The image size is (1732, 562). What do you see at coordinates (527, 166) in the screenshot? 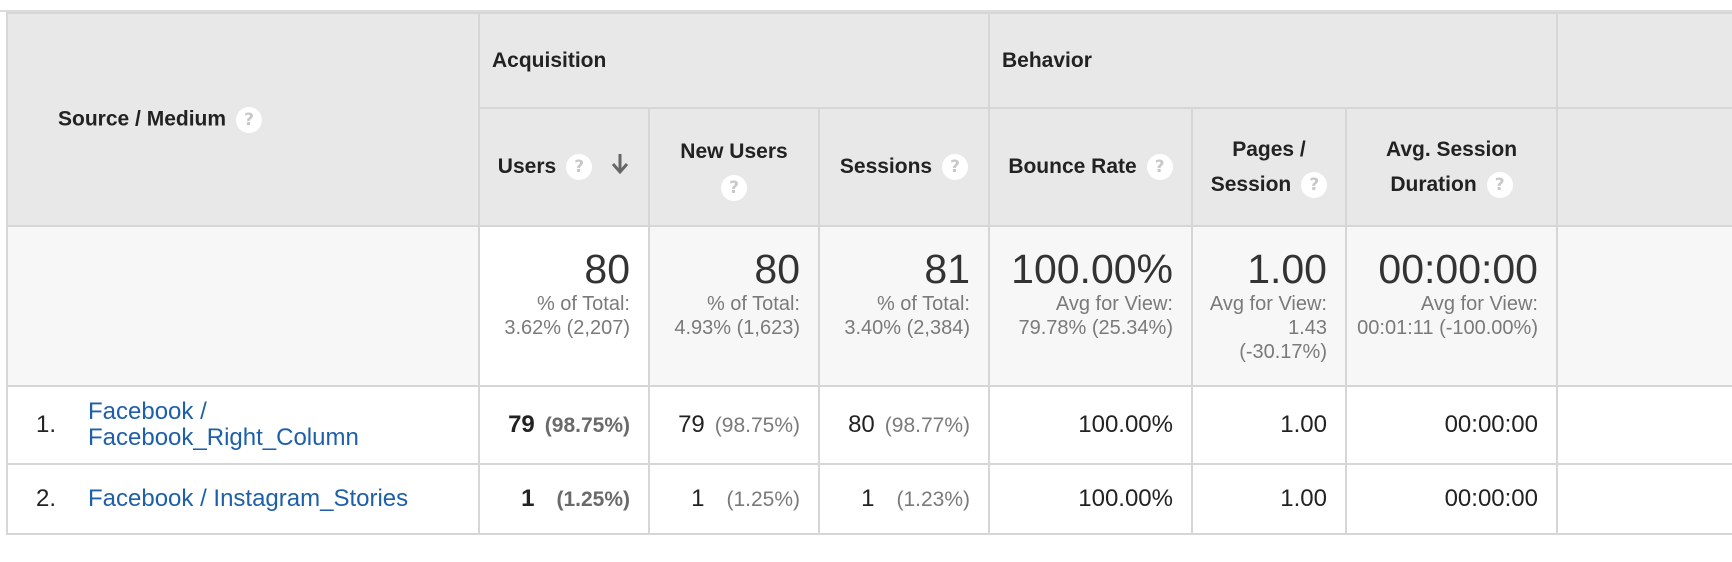
I see `col-users-label: Users` at bounding box center [527, 166].